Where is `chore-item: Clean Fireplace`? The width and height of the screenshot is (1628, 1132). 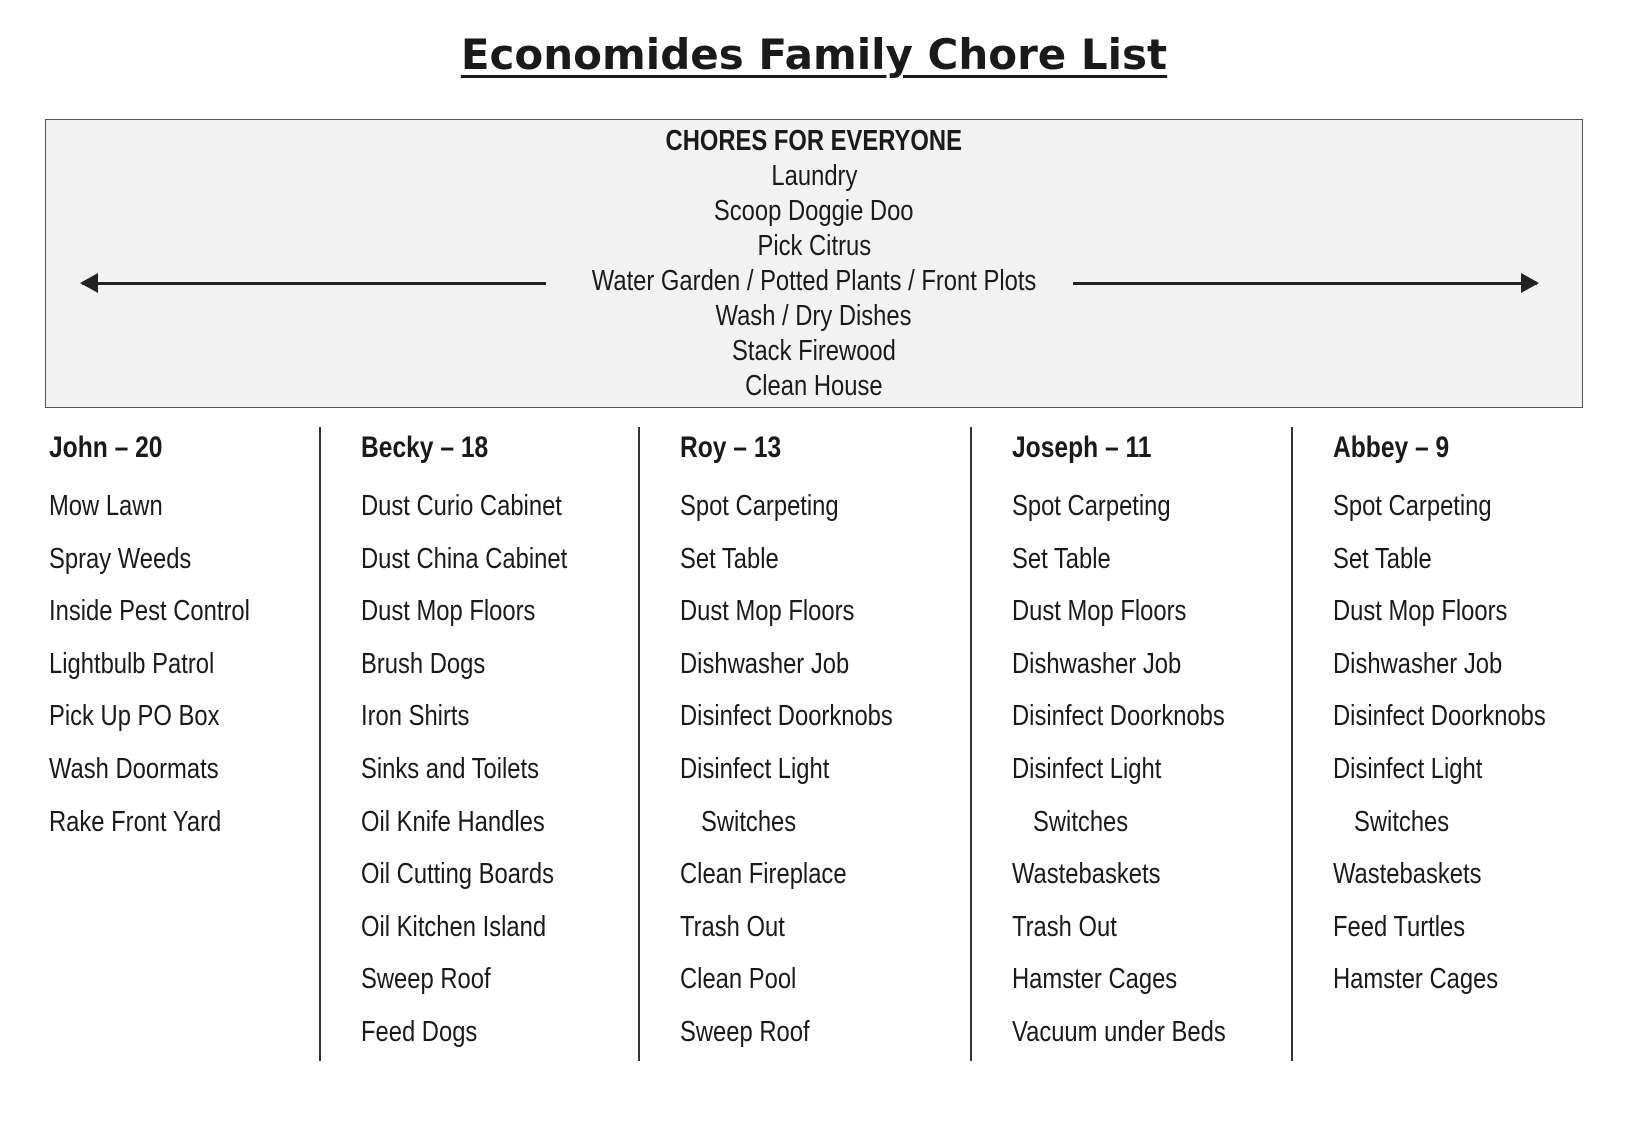
chore-item: Clean Fireplace is located at coordinates (763, 874).